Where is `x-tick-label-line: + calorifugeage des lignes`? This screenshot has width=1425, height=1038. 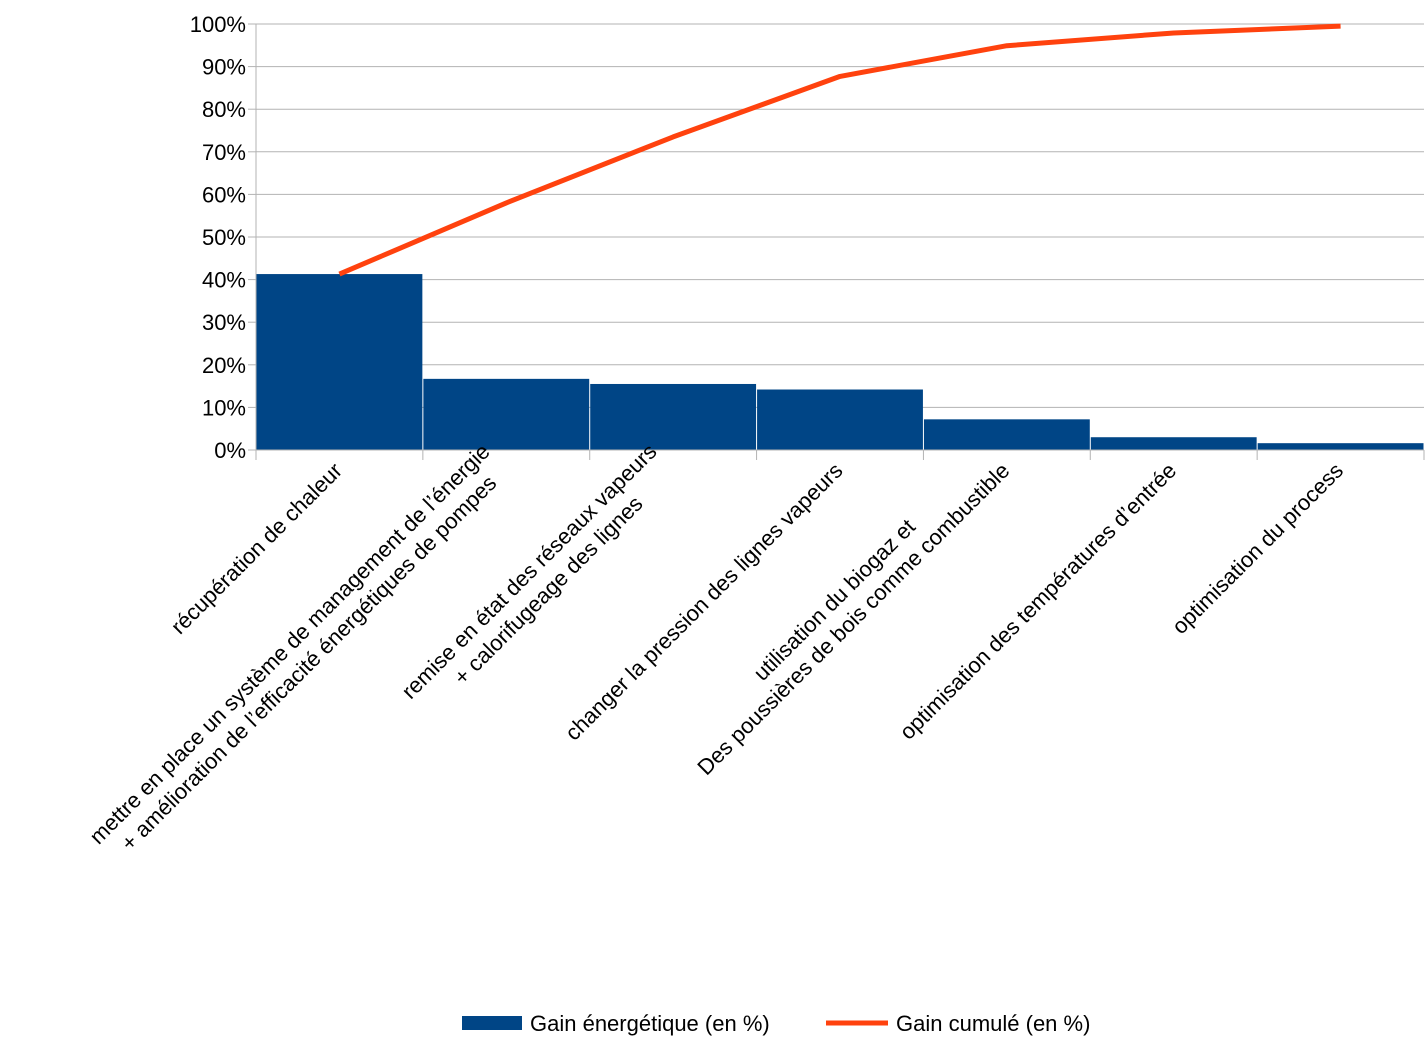 x-tick-label-line: + calorifugeage des lignes is located at coordinates (548, 590).